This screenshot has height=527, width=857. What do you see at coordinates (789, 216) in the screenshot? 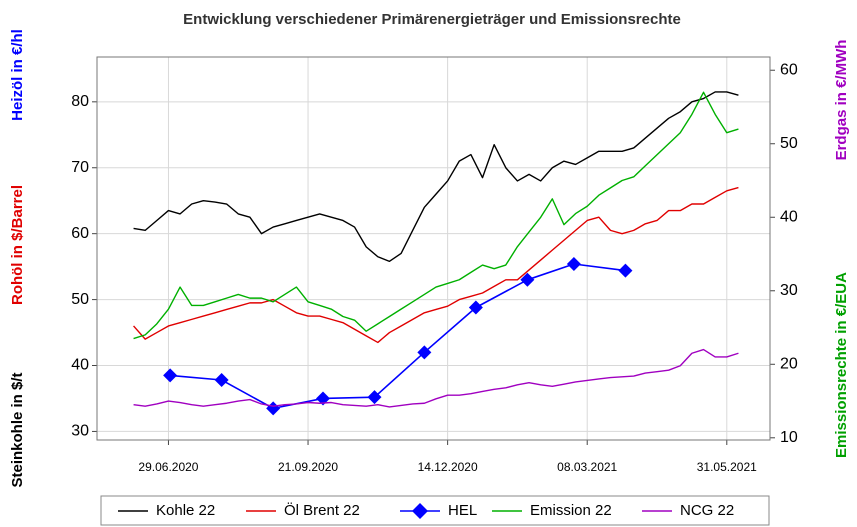
I see `y2-tick-label: 40` at bounding box center [789, 216].